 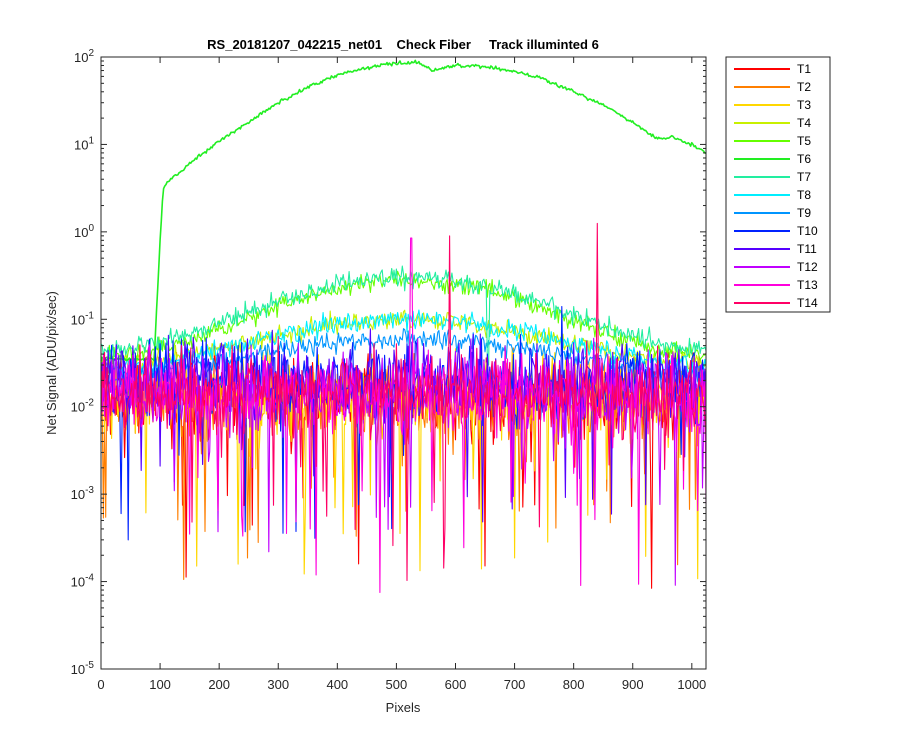 What do you see at coordinates (807, 267) in the screenshot?
I see `legend-label-t12: T12` at bounding box center [807, 267].